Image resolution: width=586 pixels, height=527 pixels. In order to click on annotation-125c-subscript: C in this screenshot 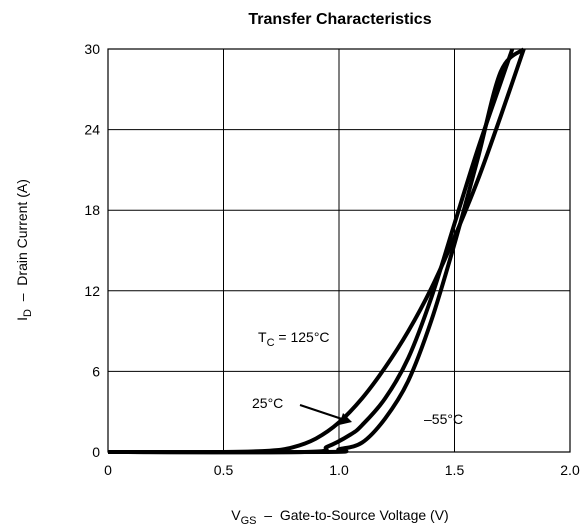, I will do `click(271, 343)`.